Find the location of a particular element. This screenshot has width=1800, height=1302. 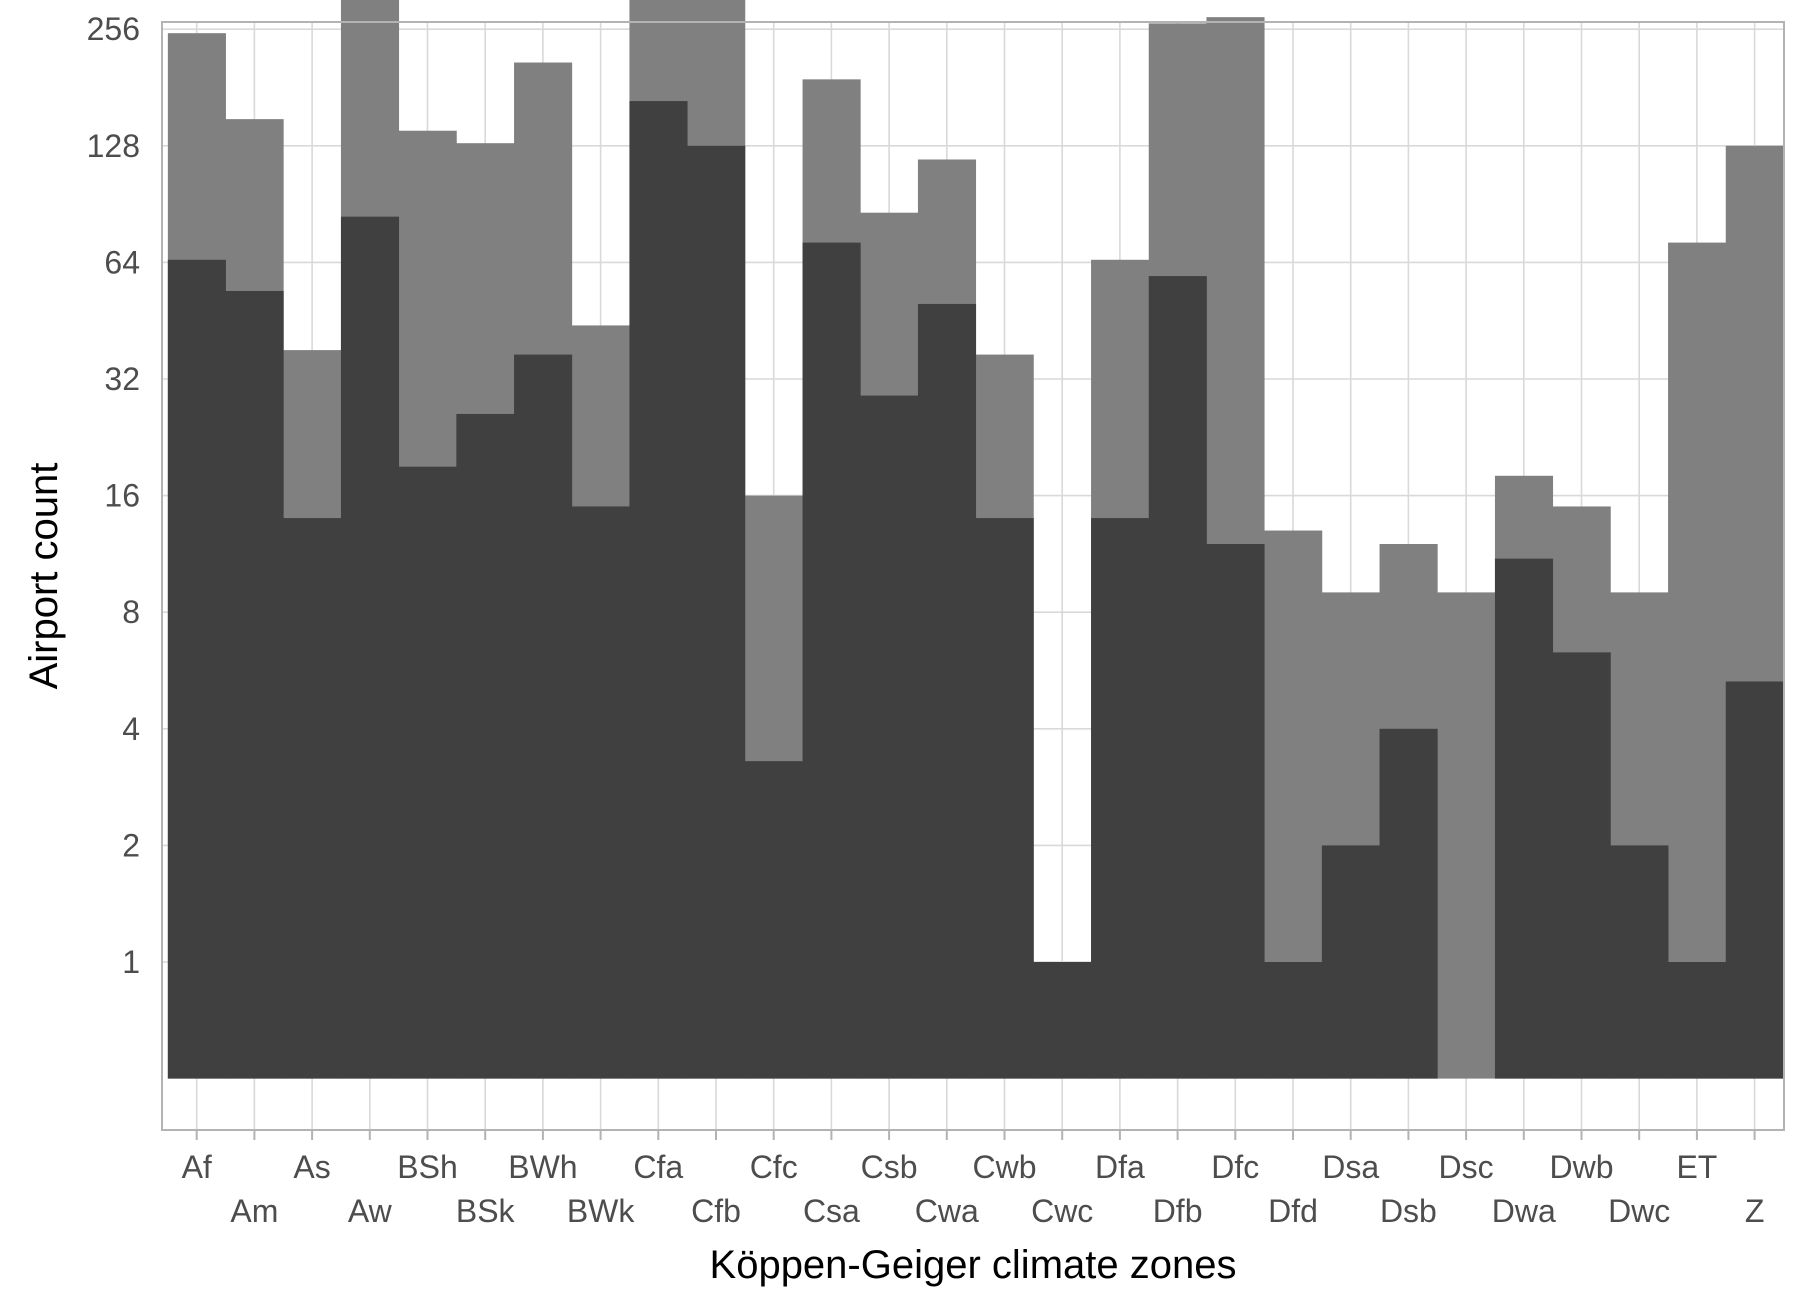

x-tick-label: Dsa is located at coordinates (1350, 1167).